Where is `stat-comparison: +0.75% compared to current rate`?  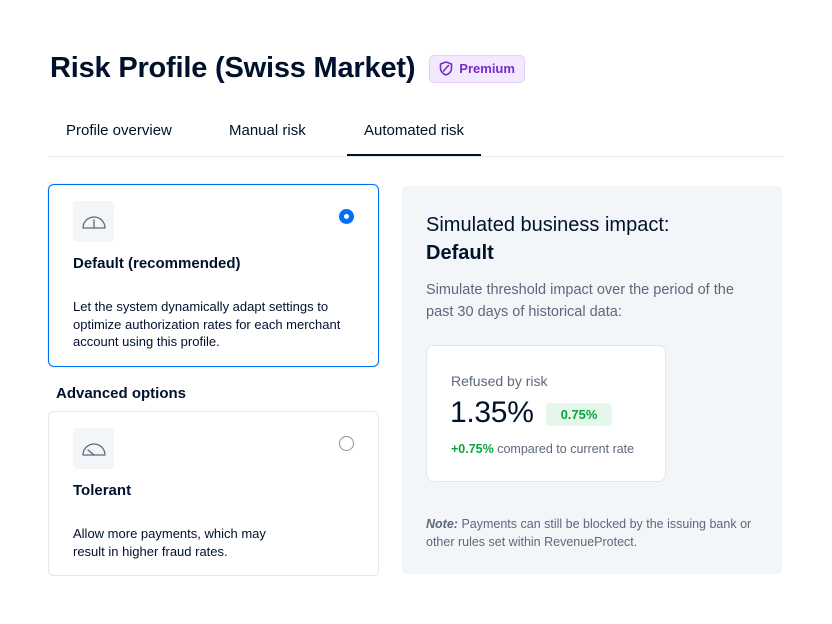
stat-comparison: +0.75% compared to current rate is located at coordinates (542, 449).